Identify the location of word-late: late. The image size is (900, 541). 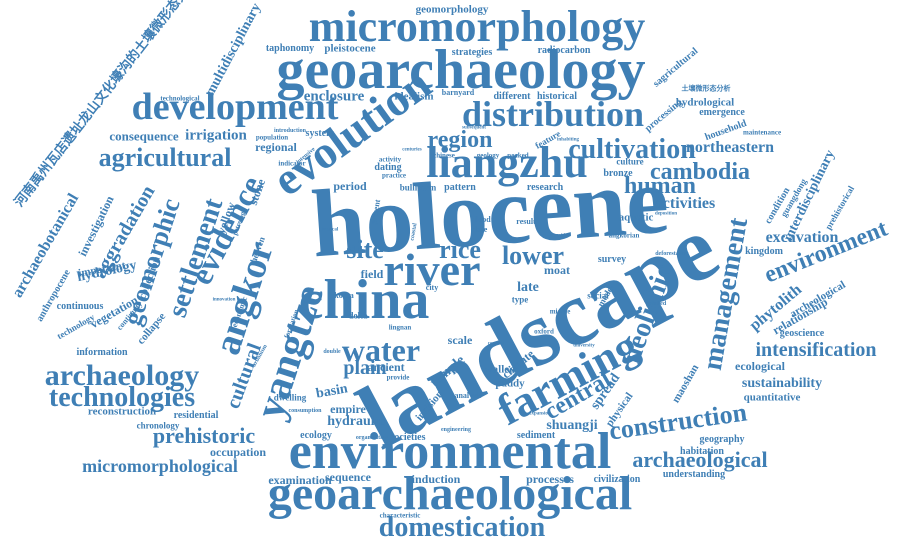
(528, 287).